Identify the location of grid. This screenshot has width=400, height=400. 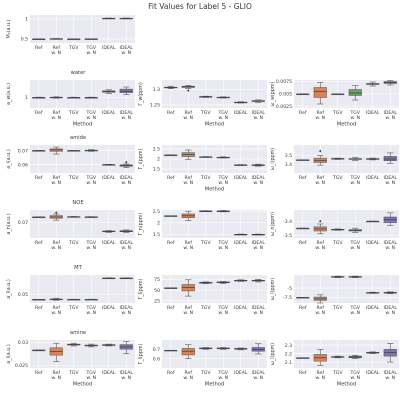
(82, 224).